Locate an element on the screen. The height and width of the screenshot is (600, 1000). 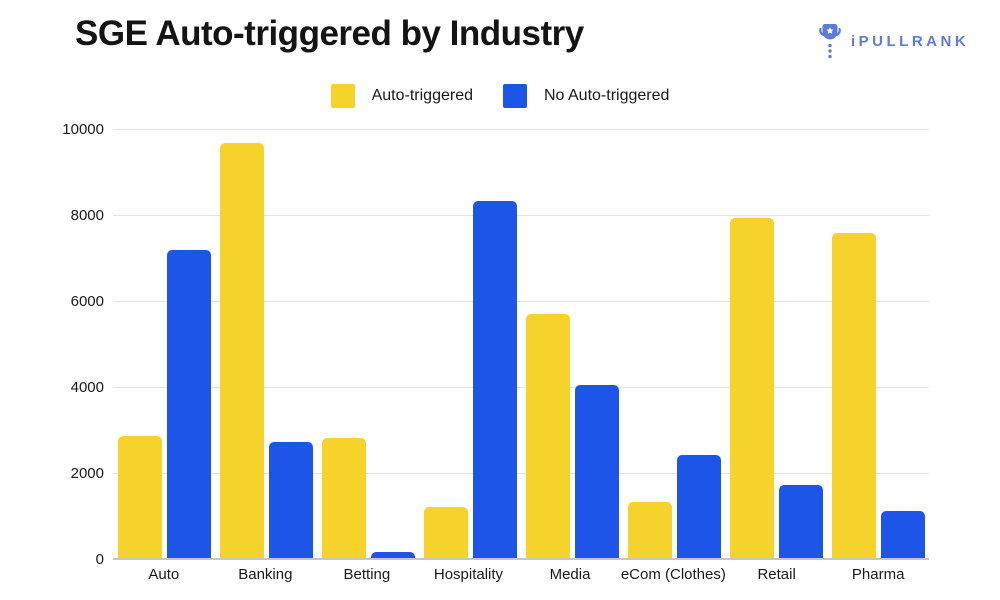
y-tick-label-10000: 10000 is located at coordinates (83, 129).